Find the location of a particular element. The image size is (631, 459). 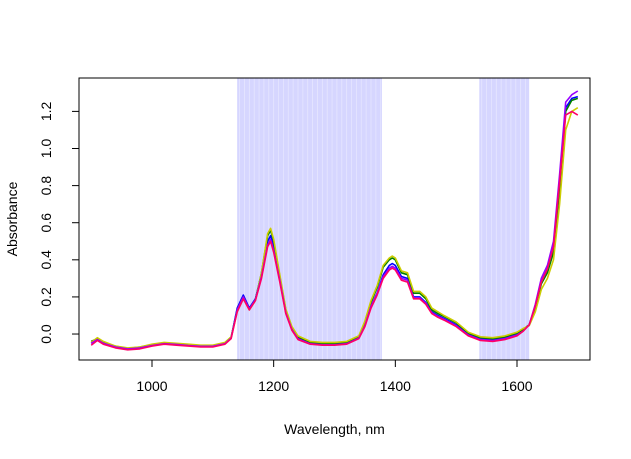

y-tick-label: 0.0 is located at coordinates (46, 334).